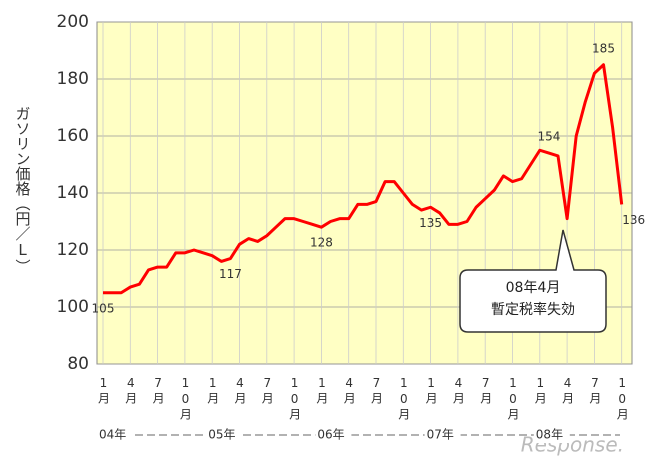 The width and height of the screenshot is (660, 467). Describe the element at coordinates (603, 48) in the screenshot. I see `data-label: 185` at that location.